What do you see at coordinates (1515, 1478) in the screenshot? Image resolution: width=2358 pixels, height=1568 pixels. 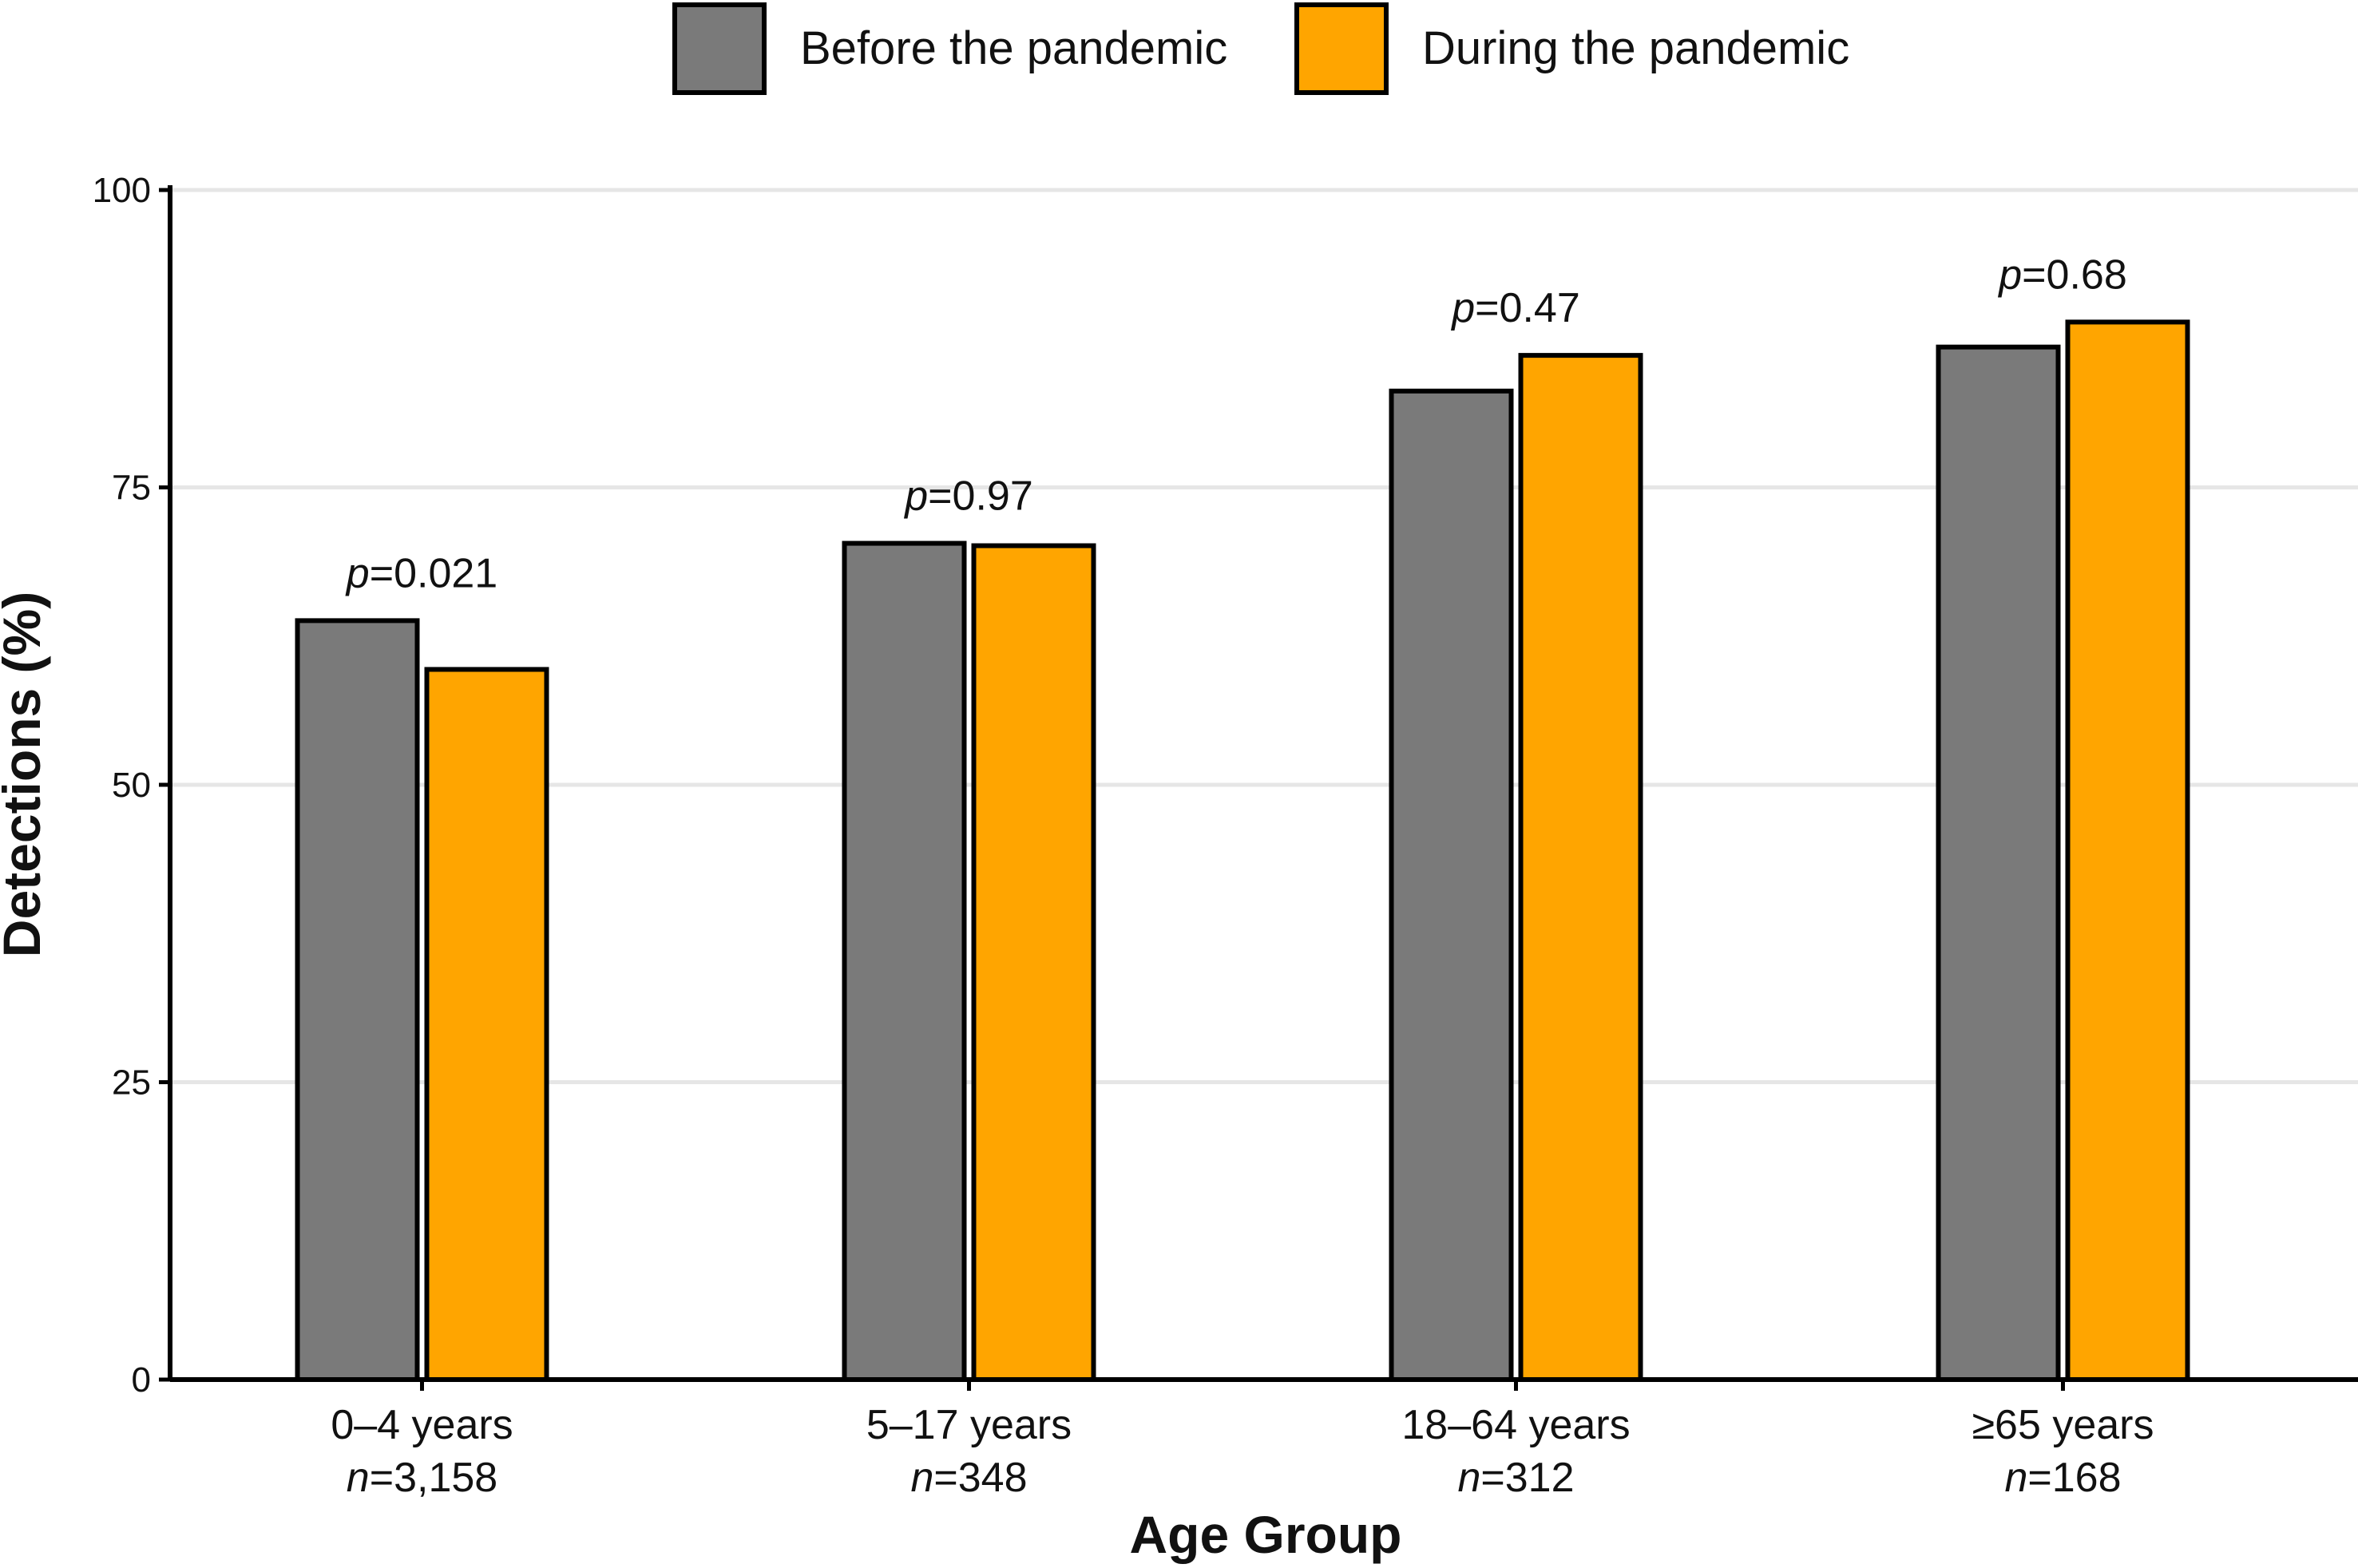 I see `sample-size-label: n=312` at bounding box center [1515, 1478].